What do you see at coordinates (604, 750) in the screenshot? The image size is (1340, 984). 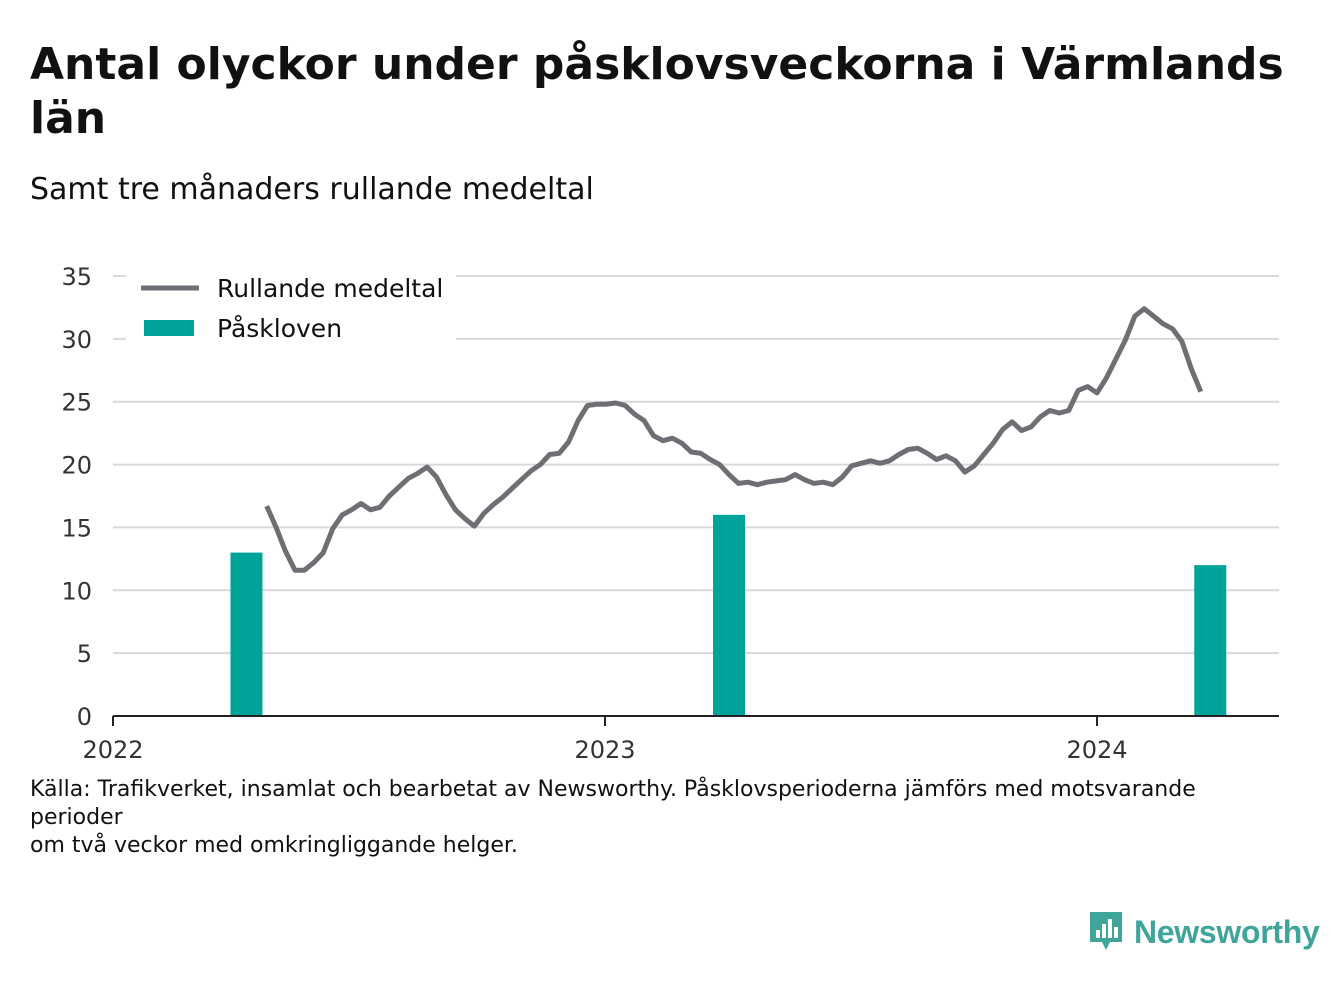 I see `x-tick-label: 2023` at bounding box center [604, 750].